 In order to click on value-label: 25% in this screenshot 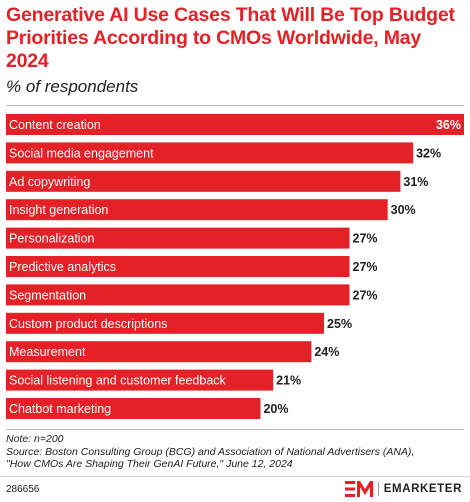, I will do `click(339, 324)`.